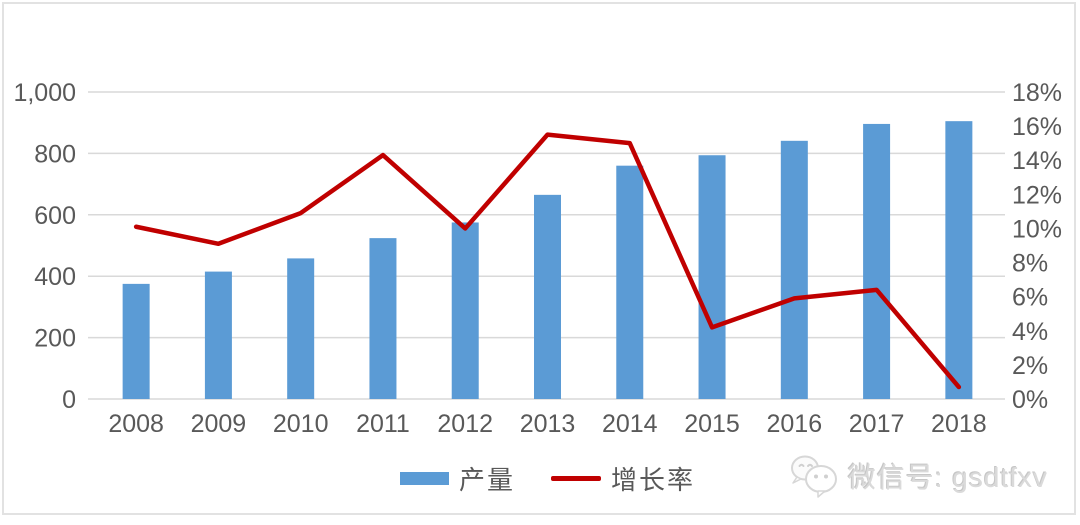  I want to click on wechat-watermark: 微信号: gsdtfxv, so click(918, 476).